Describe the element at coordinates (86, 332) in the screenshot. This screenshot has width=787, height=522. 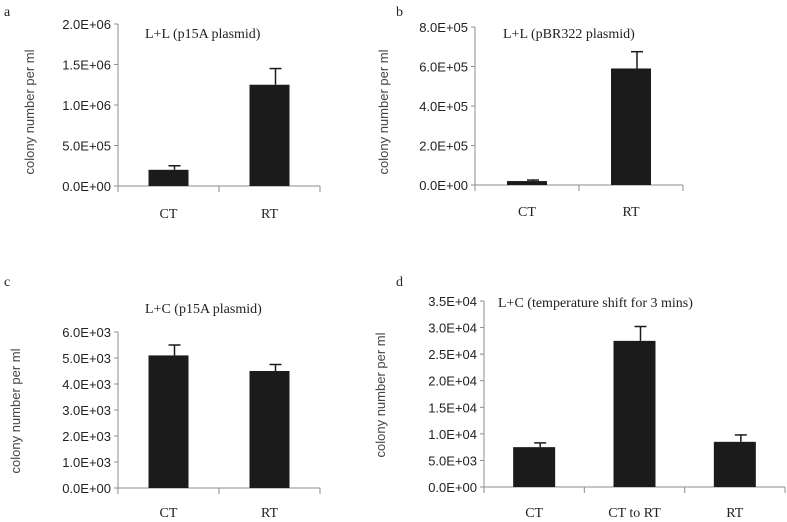
I see `y-tick-label: 6.0E+03` at that location.